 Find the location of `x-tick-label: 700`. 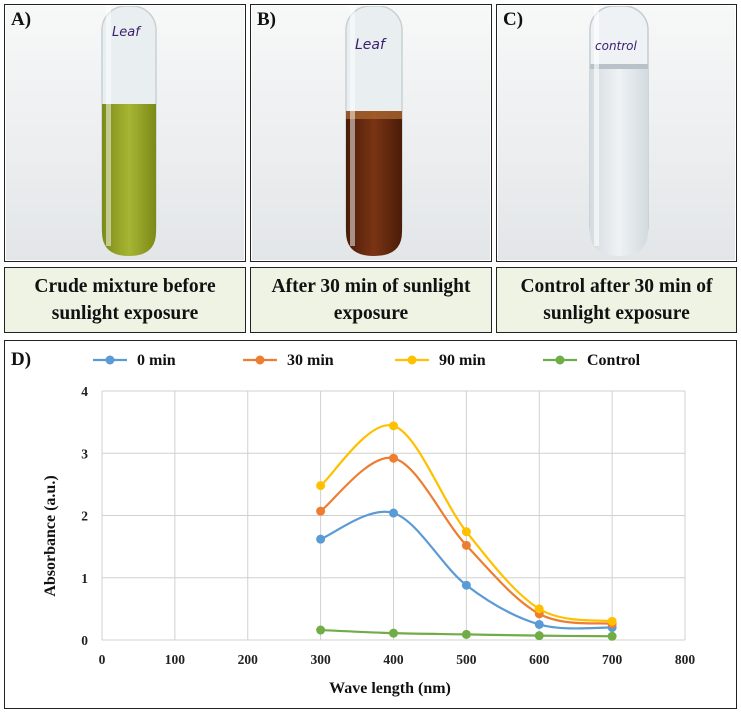

x-tick-label: 700 is located at coordinates (612, 659).